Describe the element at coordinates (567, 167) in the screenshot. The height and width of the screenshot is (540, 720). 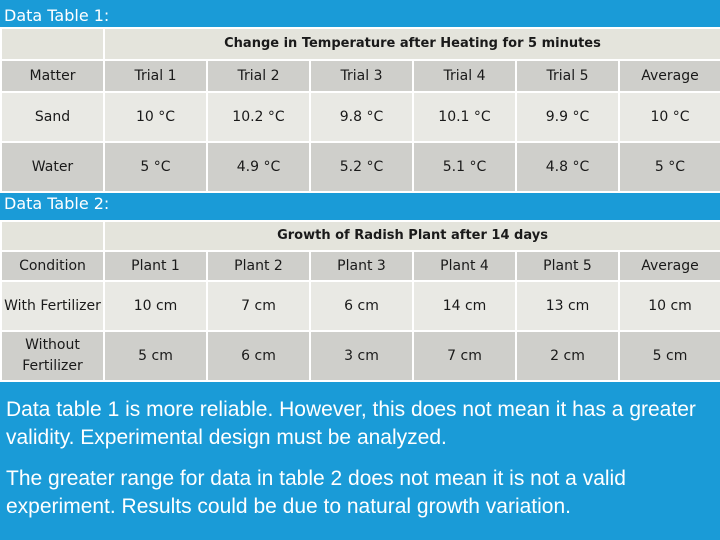
I see `table-cell: 4.8 °C` at that location.